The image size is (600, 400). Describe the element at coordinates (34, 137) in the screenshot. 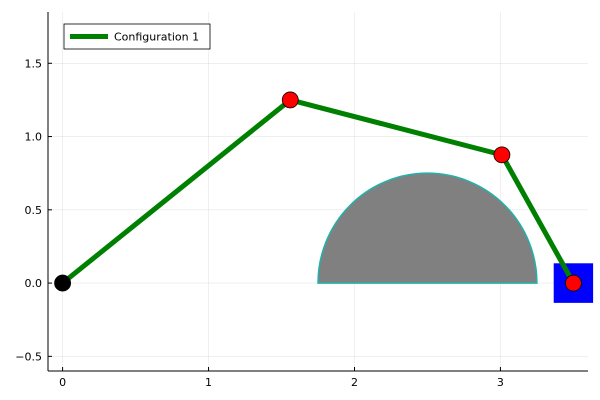

I see `y-tick-label: 1.0` at that location.